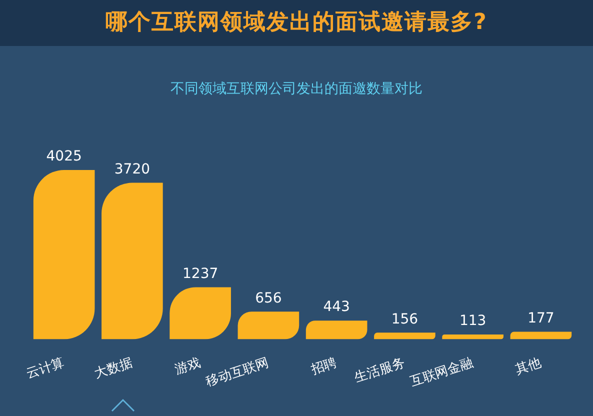 The image size is (593, 416). What do you see at coordinates (379, 370) in the screenshot?
I see `x-tick-label: 生活服务` at bounding box center [379, 370].